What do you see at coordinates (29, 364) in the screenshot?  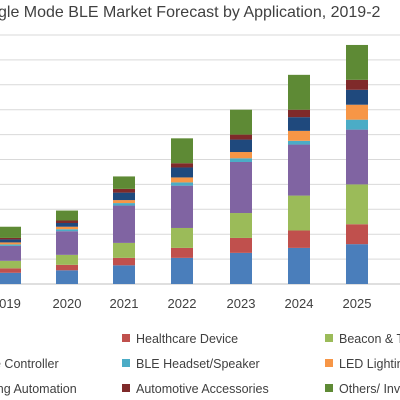 I see `legend-label: e Controller` at bounding box center [29, 364].